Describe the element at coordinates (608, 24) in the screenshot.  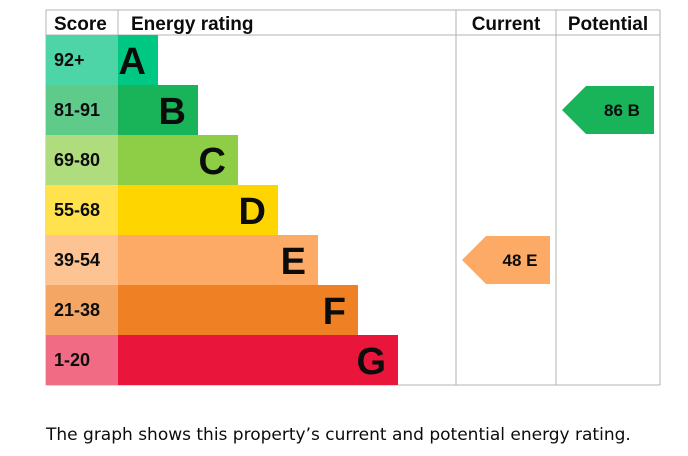
I see `header-potential: Potential` at that location.